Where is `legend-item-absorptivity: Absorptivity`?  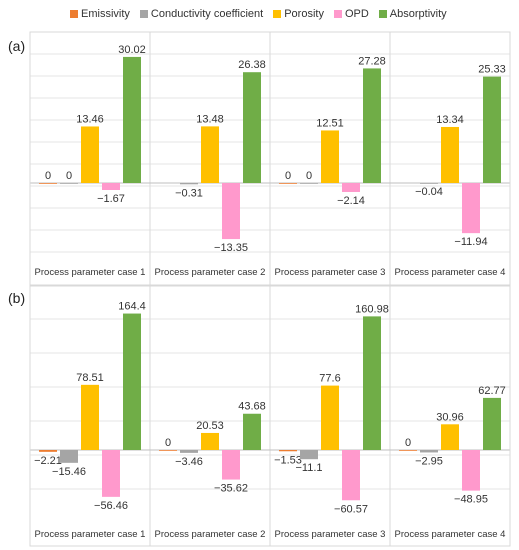
legend-item-absorptivity: Absorptivity is located at coordinates (412, 14).